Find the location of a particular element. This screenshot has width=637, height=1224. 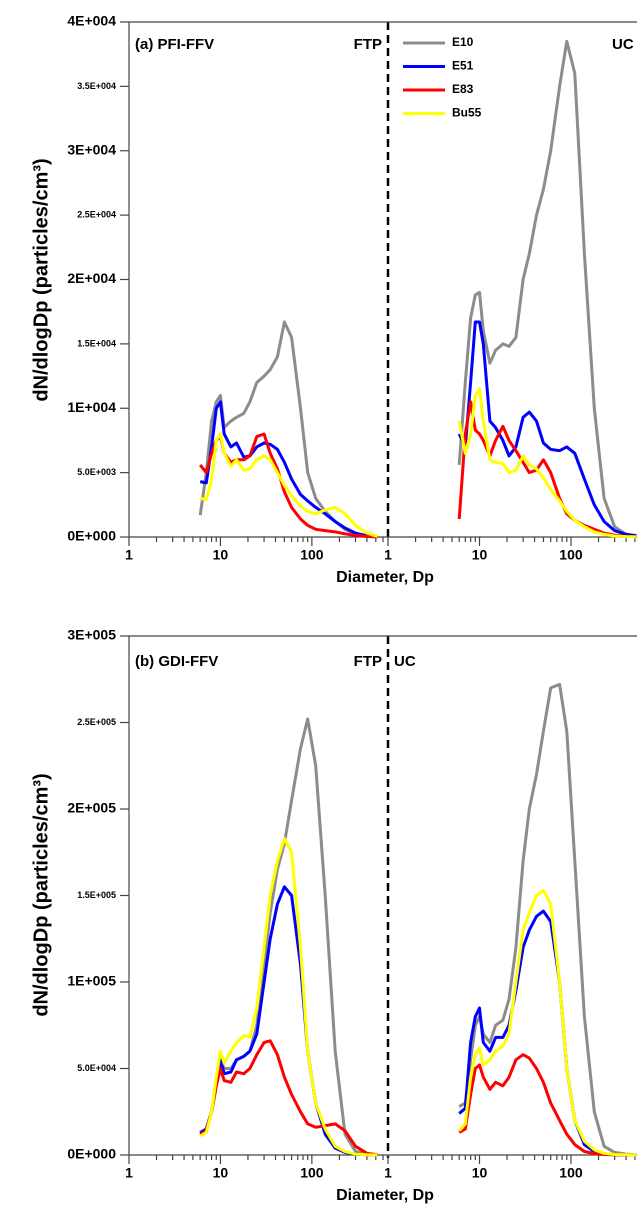

y-tick-label: 1.5E+004 is located at coordinates (96, 343).